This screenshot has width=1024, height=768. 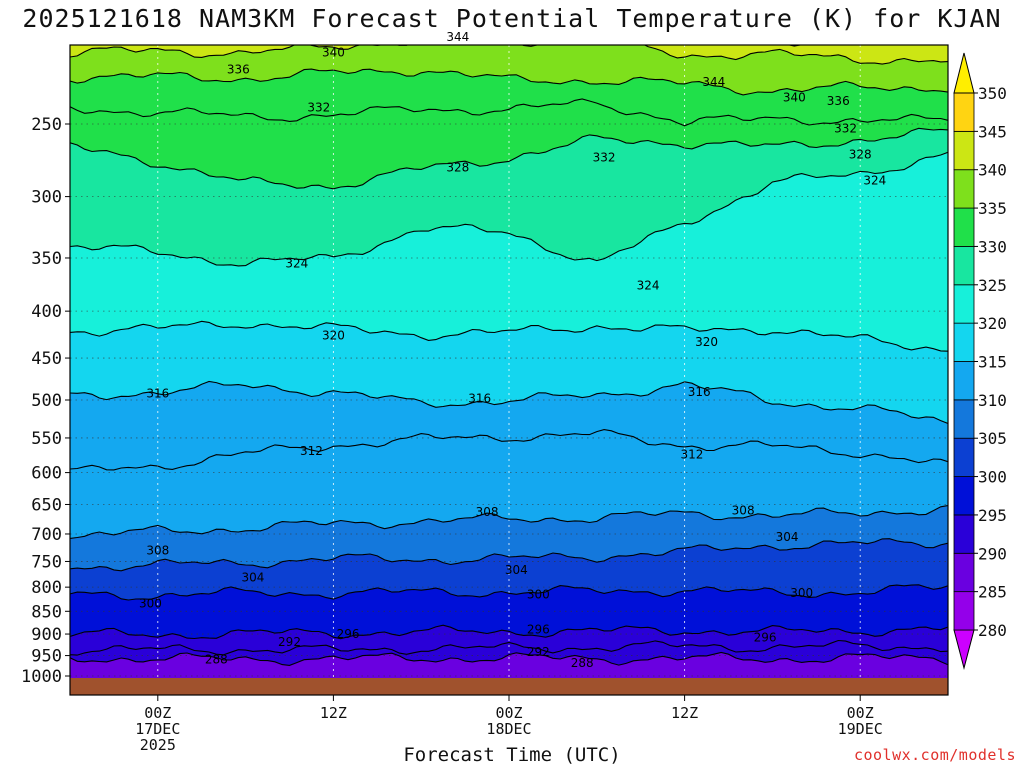 I want to click on x-axis-label: Forecast Time (UTC), so click(x=512, y=755).